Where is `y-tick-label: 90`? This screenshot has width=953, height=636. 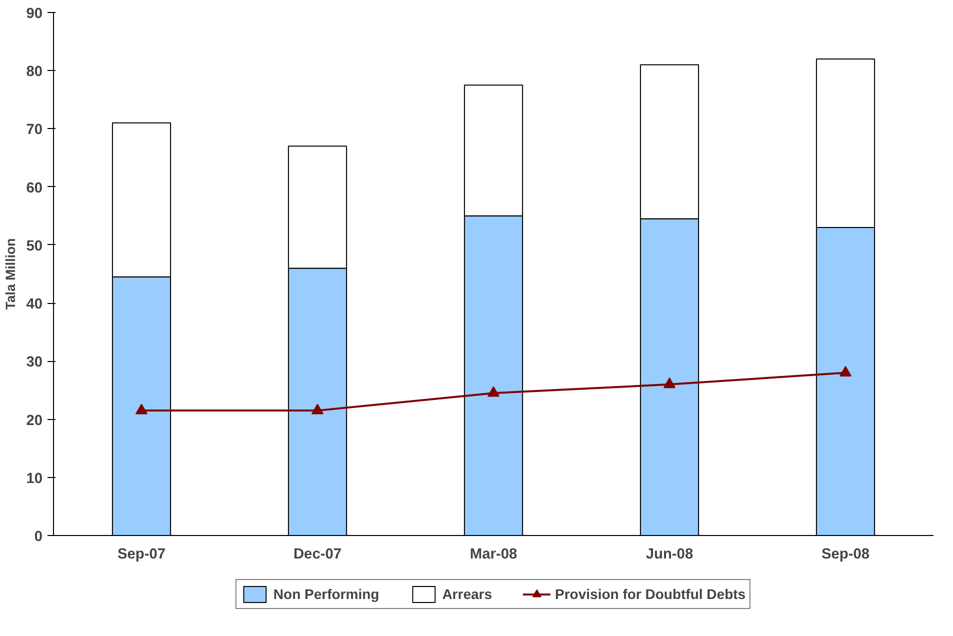
y-tick-label: 90 is located at coordinates (34, 14).